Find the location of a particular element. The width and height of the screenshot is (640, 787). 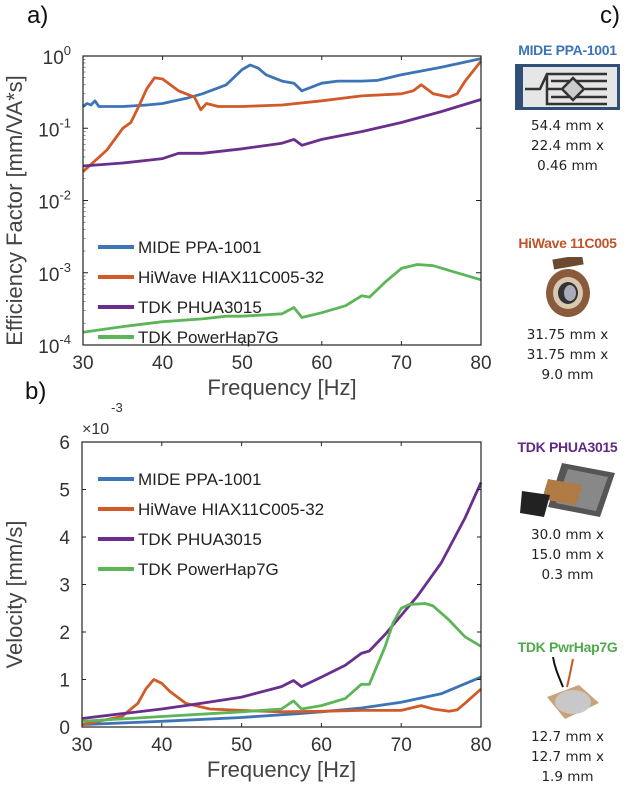

y-tick-label: 10⁻² is located at coordinates (54, 201).